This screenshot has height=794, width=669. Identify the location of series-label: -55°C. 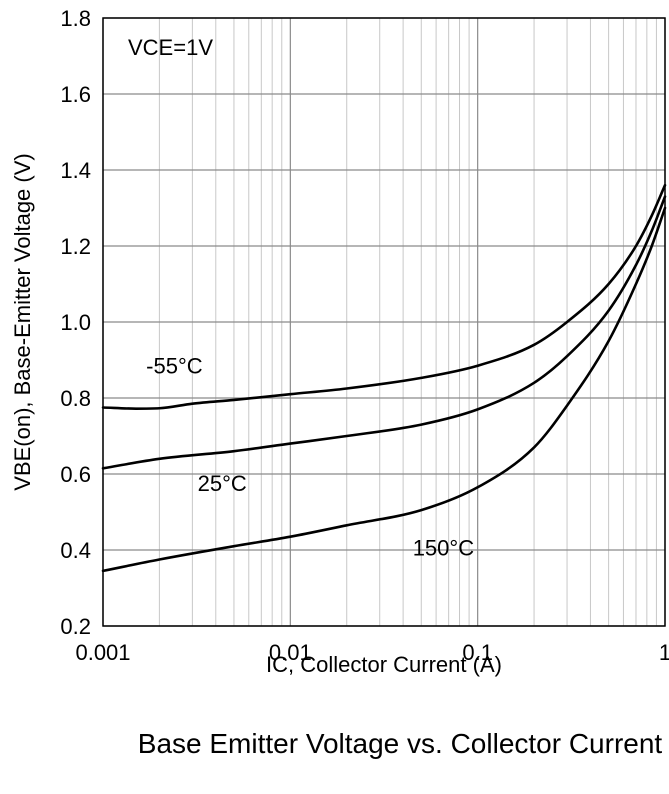
(174, 365).